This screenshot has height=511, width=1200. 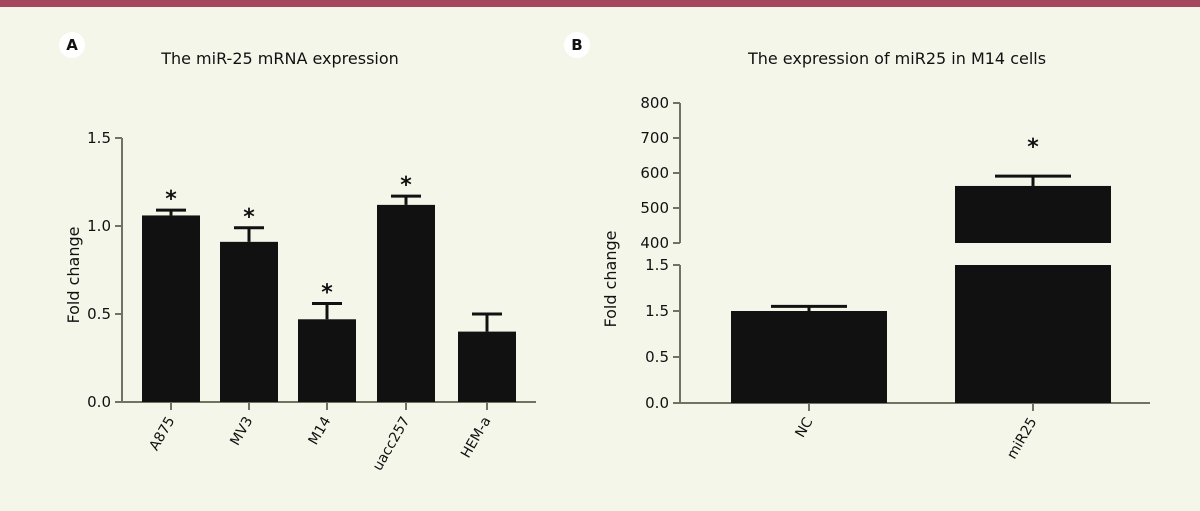 I want to click on top-accent-bar, so click(x=600, y=3).